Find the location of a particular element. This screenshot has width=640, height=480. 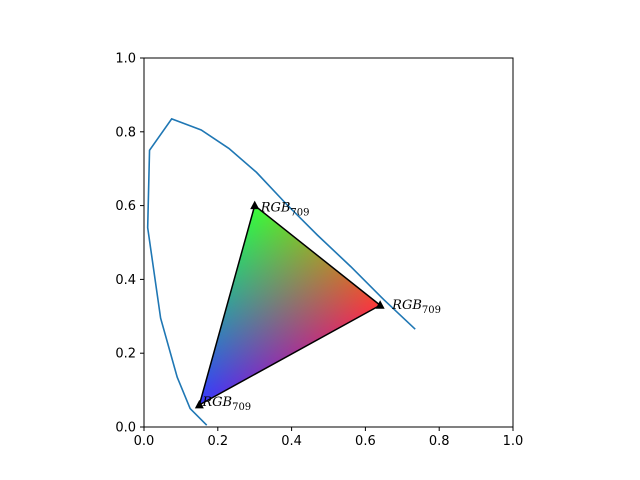

y-tick-label: 0.0 is located at coordinates (125, 428).